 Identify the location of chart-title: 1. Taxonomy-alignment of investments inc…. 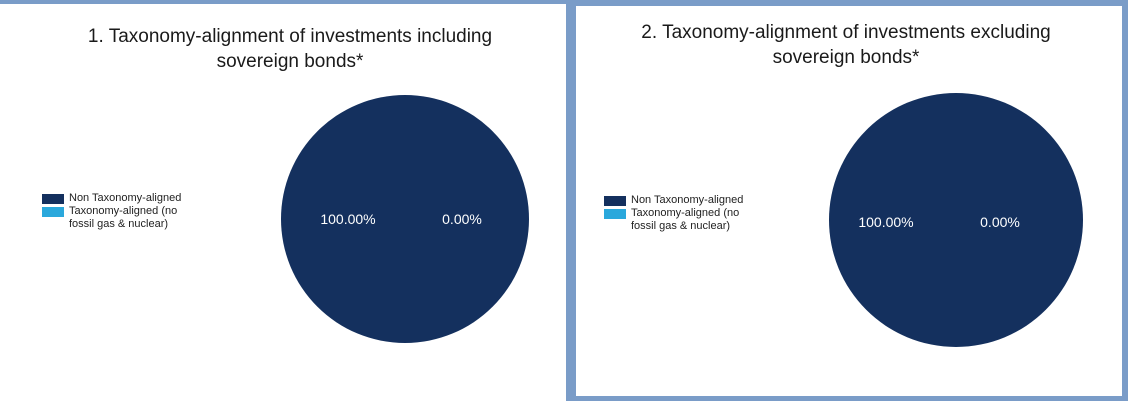
(290, 49).